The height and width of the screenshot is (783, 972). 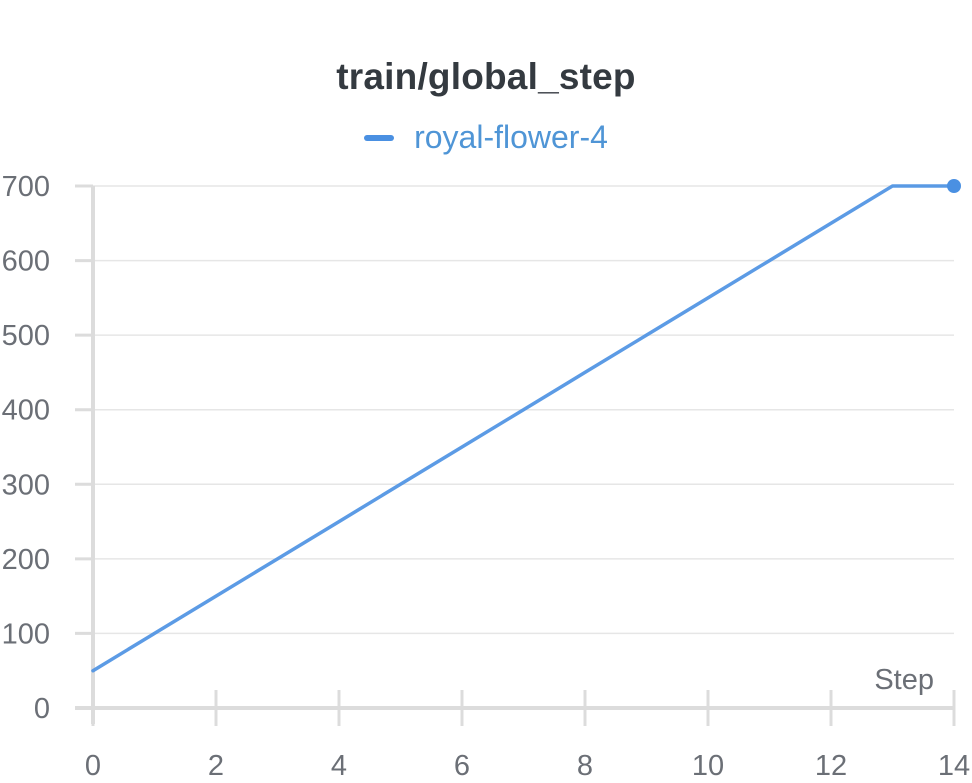 I want to click on x-tick-label: 10, so click(x=708, y=766).